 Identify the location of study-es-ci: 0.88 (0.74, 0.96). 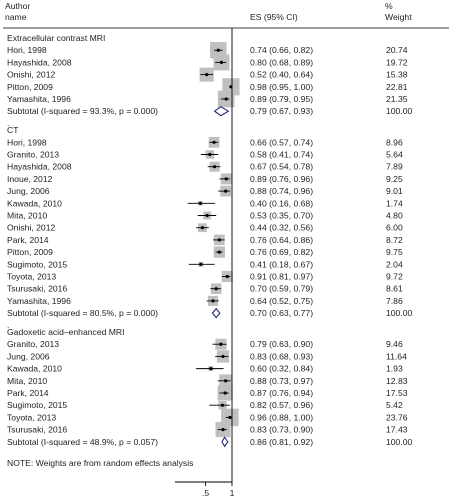
(281, 191).